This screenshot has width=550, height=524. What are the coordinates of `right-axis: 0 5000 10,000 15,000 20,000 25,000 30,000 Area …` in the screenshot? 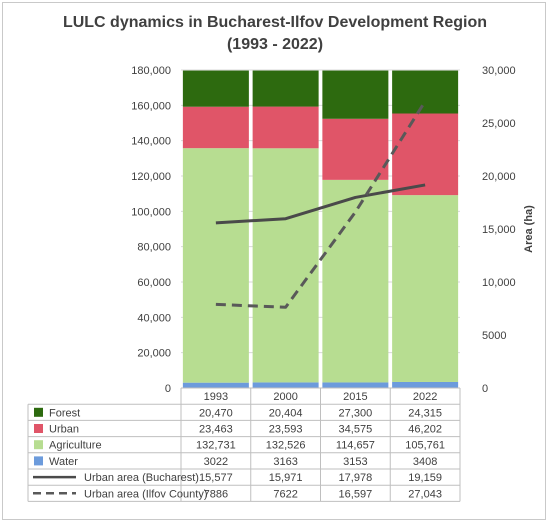 It's located at (508, 230).